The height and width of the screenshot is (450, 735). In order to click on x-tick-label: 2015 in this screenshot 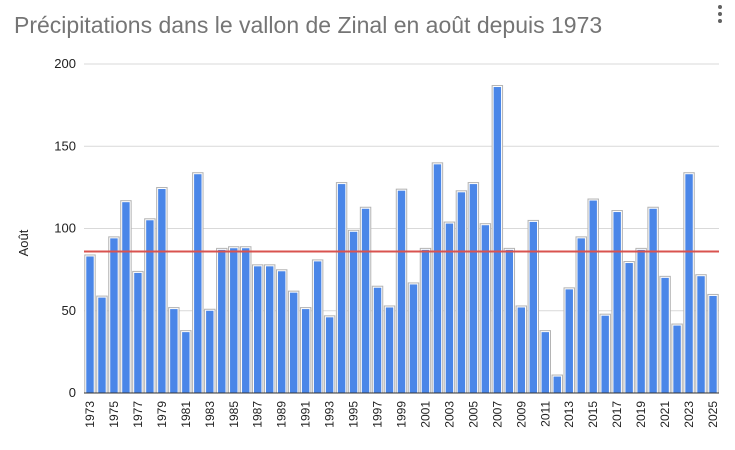, I will do `click(593, 414)`.